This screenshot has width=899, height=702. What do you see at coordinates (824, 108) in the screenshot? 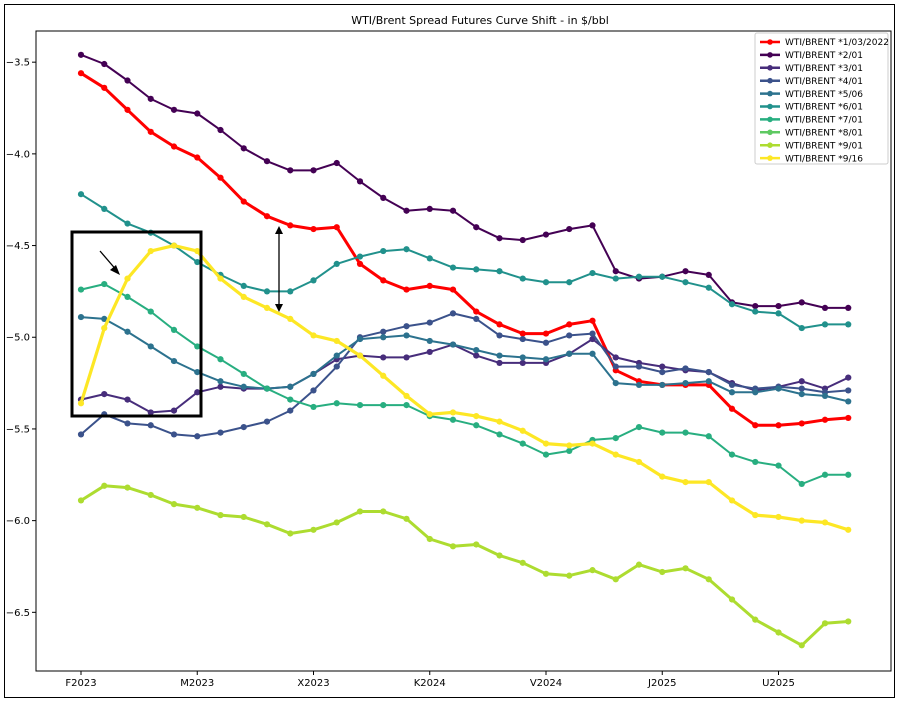
I see `legend-label: WTI/BRENT *6/01` at bounding box center [824, 108].